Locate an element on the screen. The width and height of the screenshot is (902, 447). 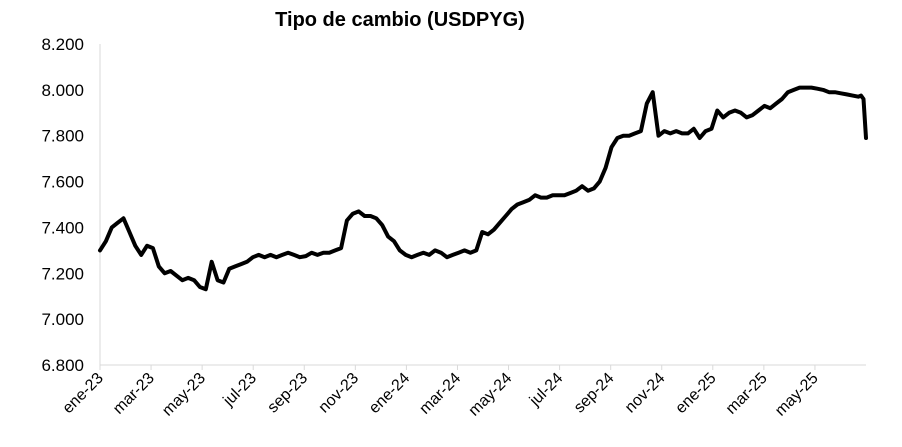
x-tick-label: nov-24 is located at coordinates (645, 393).